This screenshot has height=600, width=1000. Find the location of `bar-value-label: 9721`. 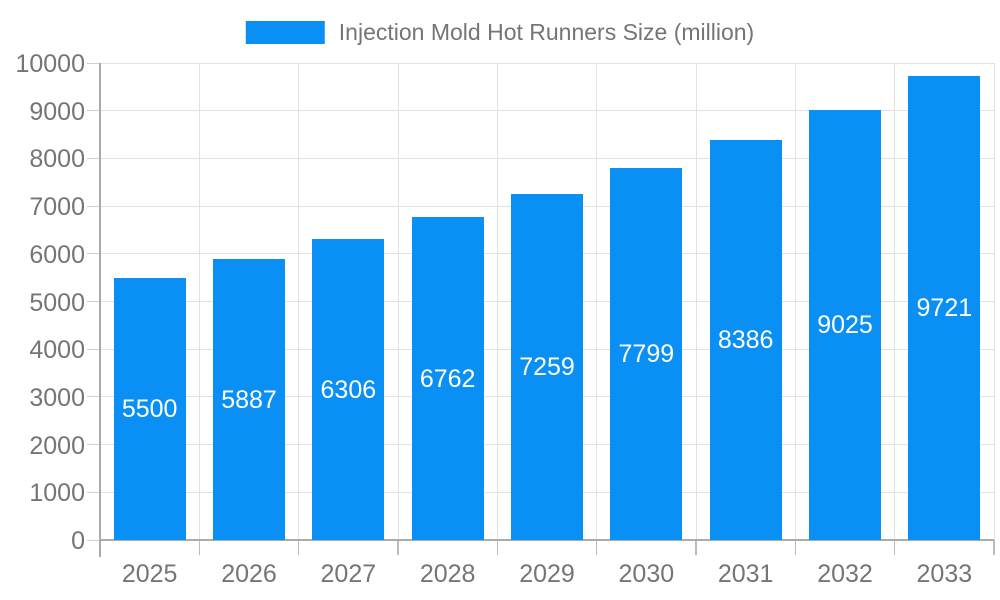

bar-value-label: 9721 is located at coordinates (944, 308).